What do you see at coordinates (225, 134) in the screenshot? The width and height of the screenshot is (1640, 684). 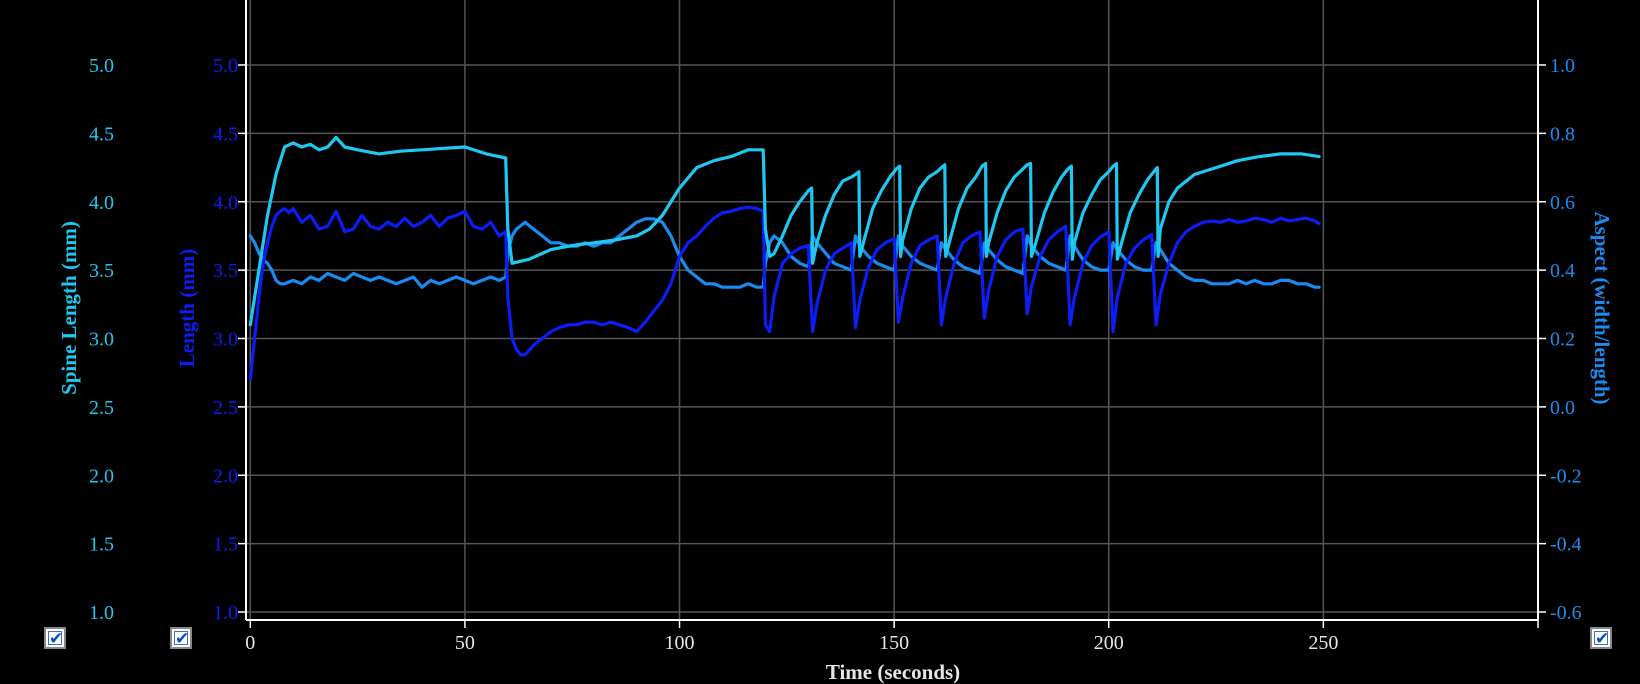 I see `length-tick-label: 4.5` at bounding box center [225, 134].